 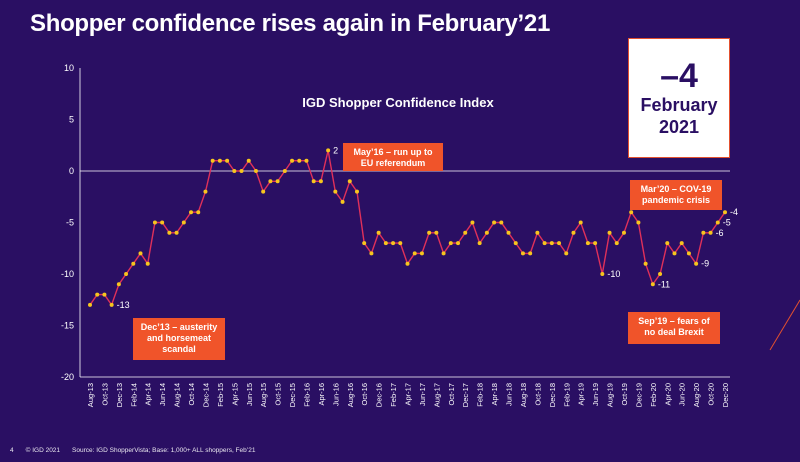 I want to click on y-tick-label: -5, so click(x=70, y=223).